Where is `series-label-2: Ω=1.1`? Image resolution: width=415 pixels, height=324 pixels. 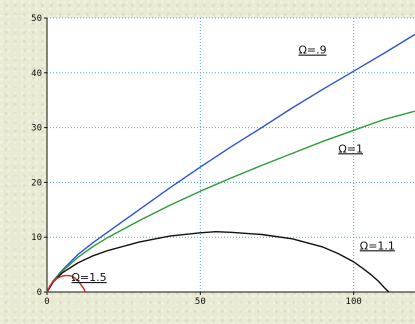 series-label-2: Ω=1.1 is located at coordinates (377, 245).